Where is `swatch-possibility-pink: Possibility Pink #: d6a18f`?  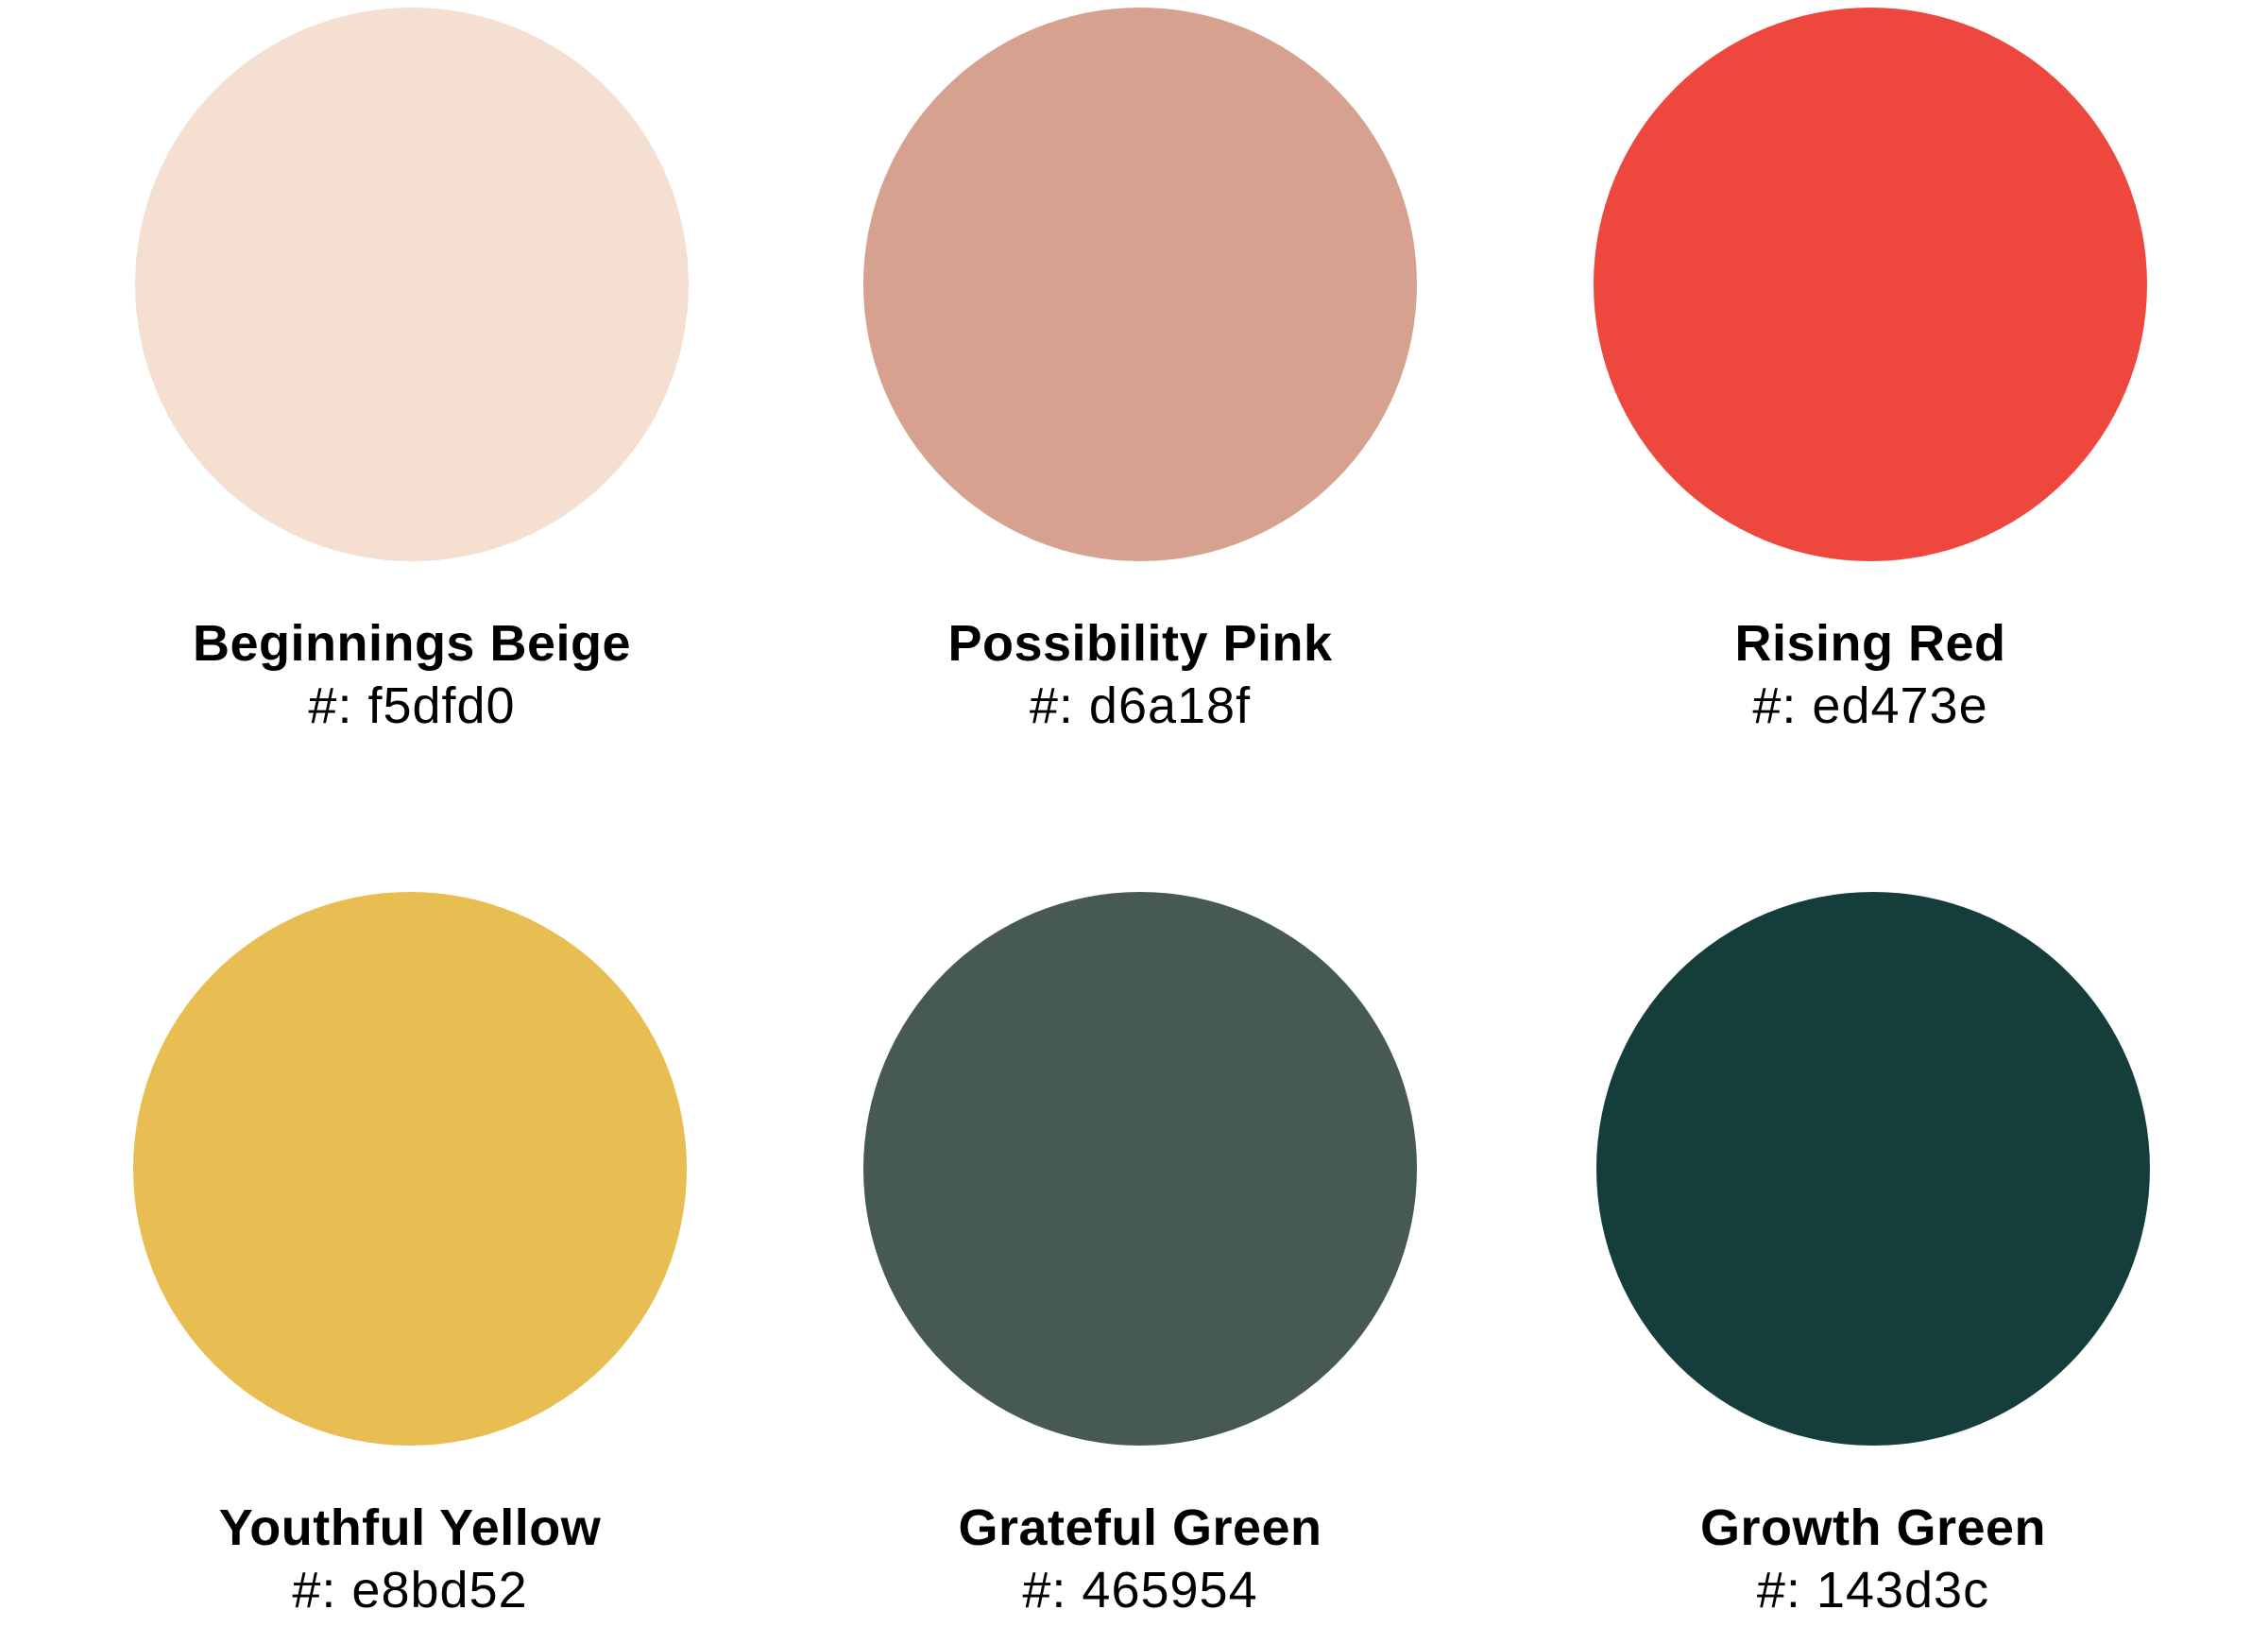
swatch-possibility-pink: Possibility Pink #: d6a18f is located at coordinates (1140, 372).